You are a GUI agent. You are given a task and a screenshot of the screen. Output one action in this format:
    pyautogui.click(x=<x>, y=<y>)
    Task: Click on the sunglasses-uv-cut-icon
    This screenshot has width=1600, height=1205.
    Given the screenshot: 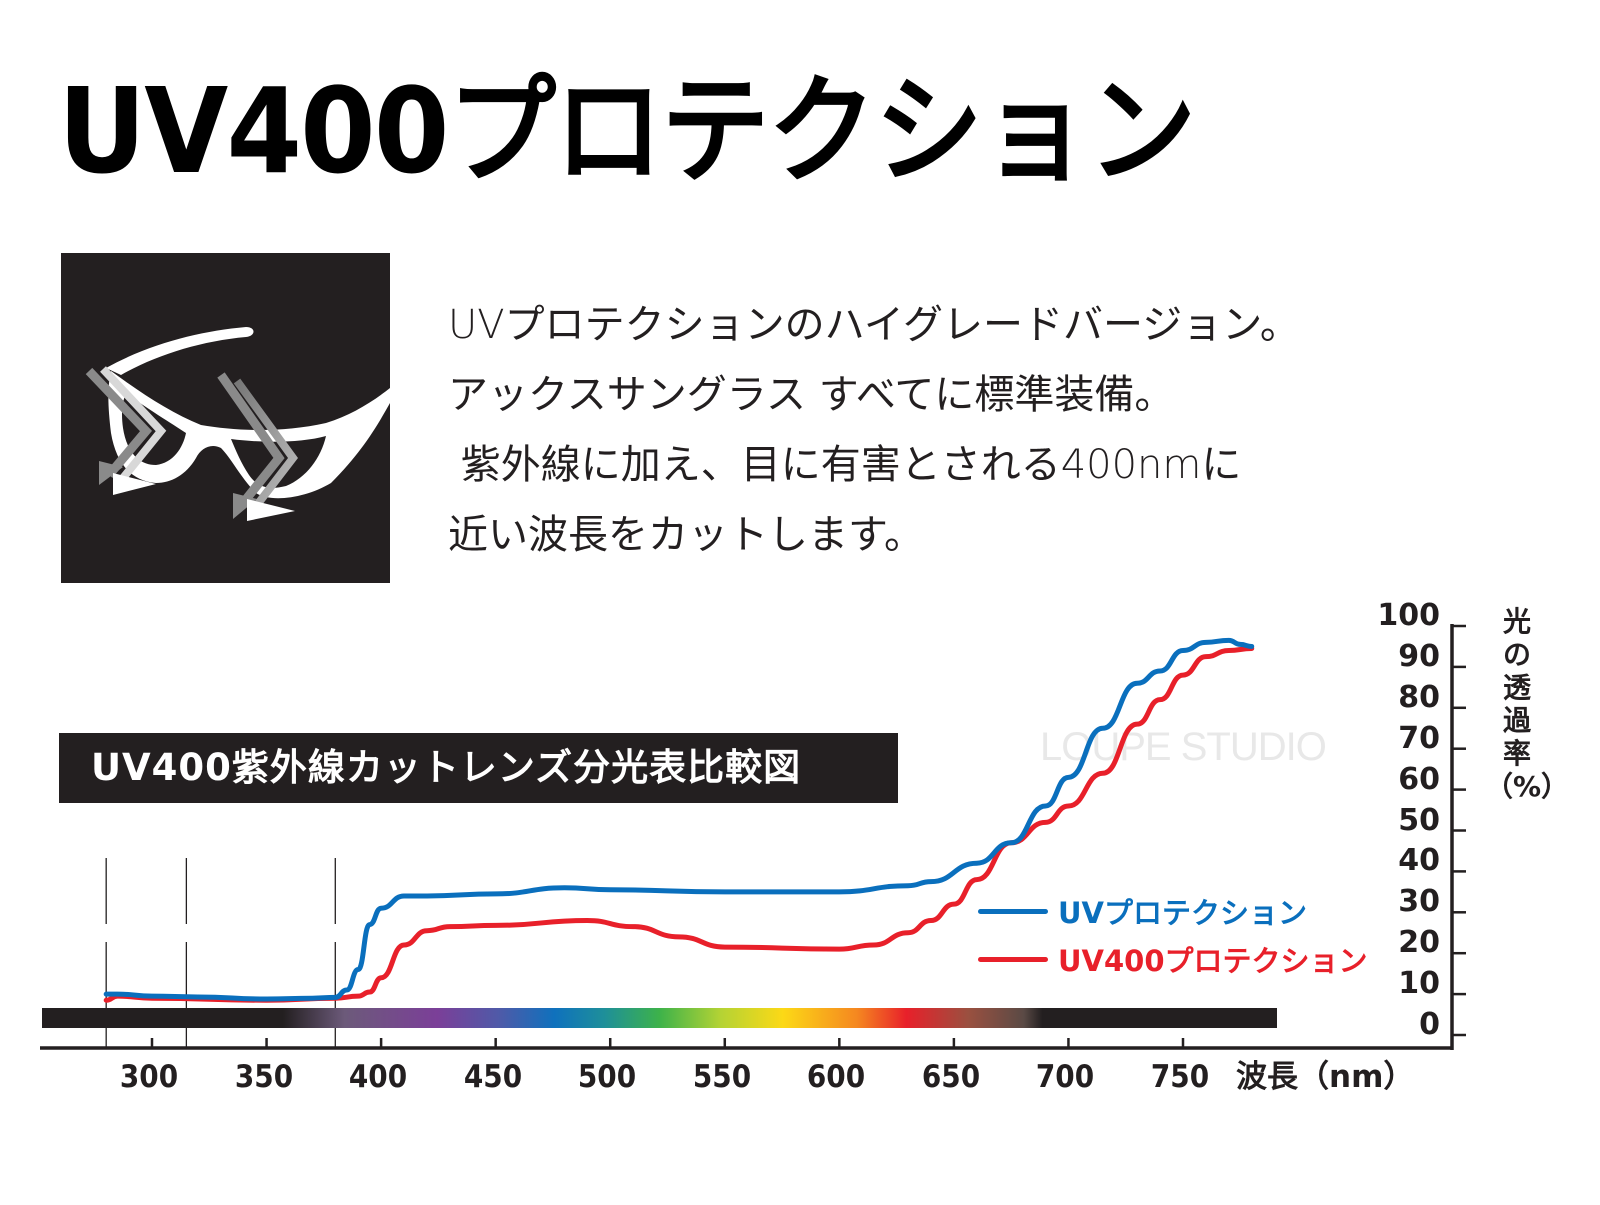 What is the action you would take?
    pyautogui.click(x=225, y=418)
    